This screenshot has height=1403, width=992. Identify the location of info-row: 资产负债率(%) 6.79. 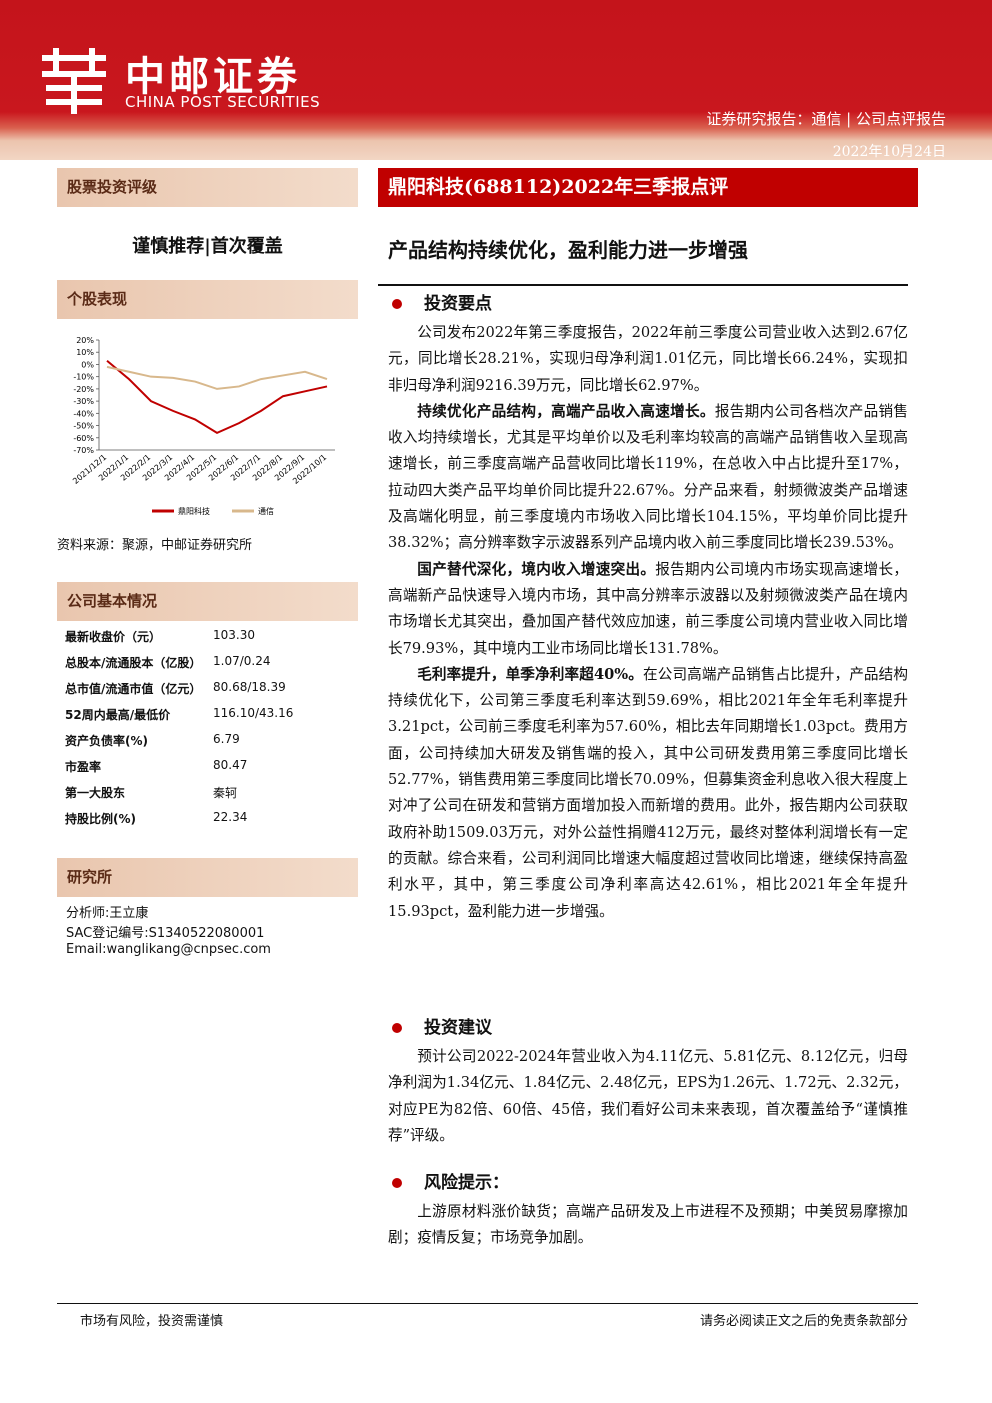
(210, 745).